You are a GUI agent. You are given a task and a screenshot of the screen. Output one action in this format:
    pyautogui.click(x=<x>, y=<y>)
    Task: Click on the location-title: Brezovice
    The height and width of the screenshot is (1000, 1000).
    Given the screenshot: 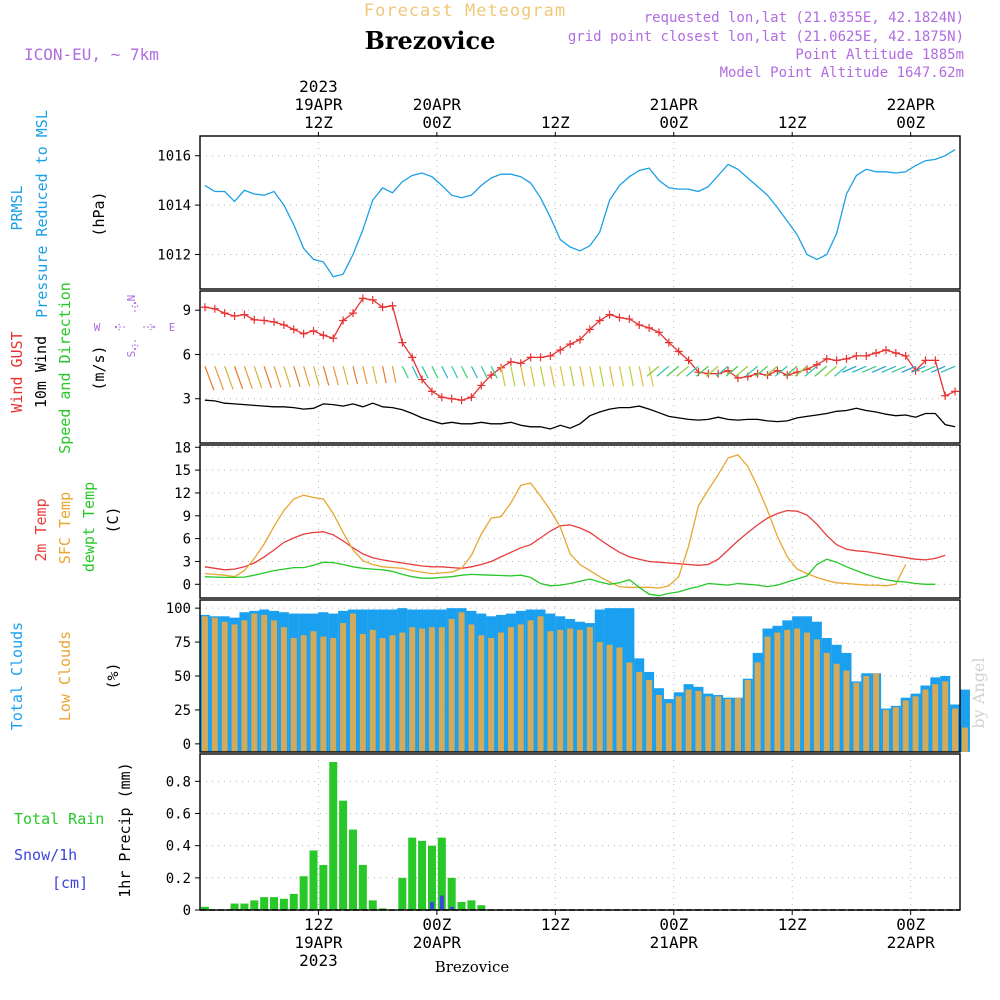 What is the action you would take?
    pyautogui.click(x=430, y=40)
    